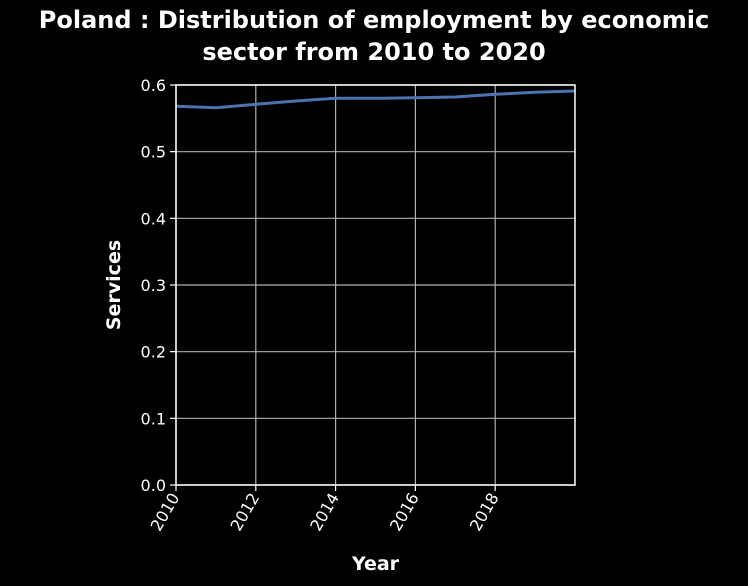 The image size is (748, 586). What do you see at coordinates (153, 152) in the screenshot?
I see `y-tick-label: 0.5` at bounding box center [153, 152].